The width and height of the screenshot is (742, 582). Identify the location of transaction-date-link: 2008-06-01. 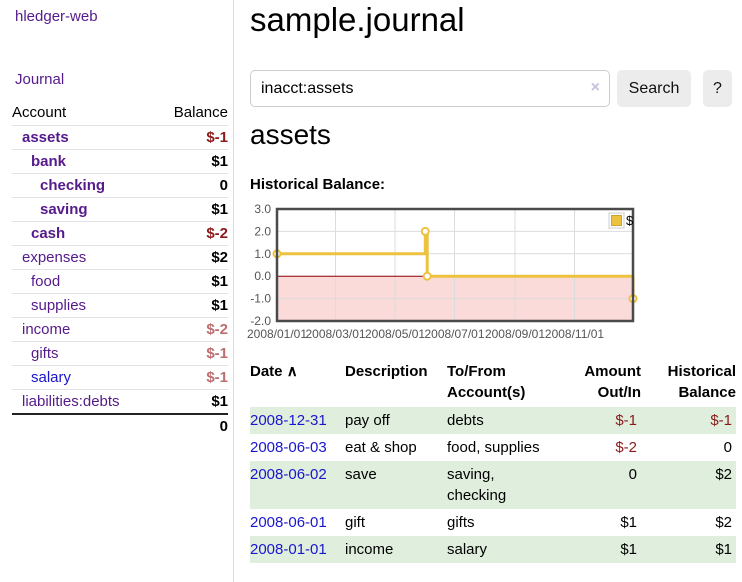
(288, 522).